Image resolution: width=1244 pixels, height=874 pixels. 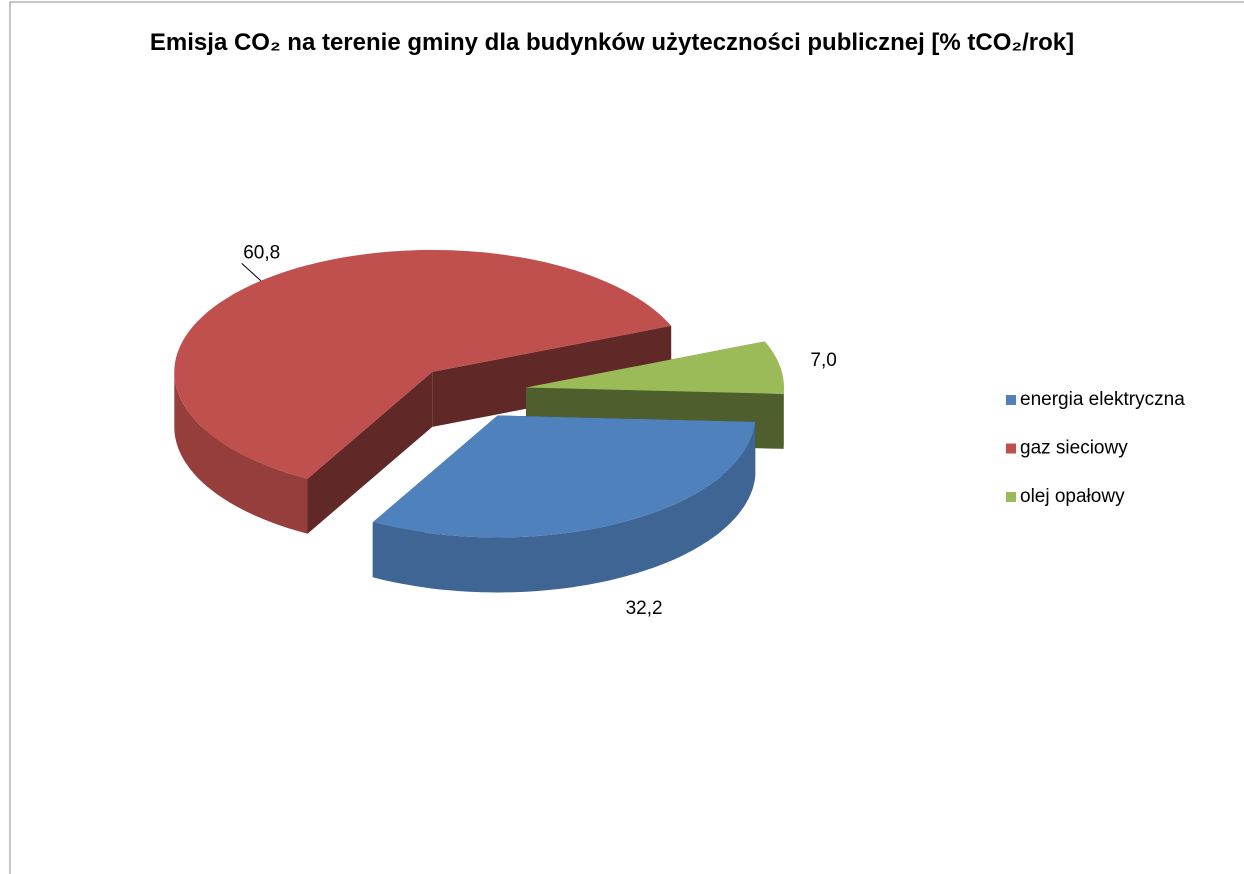 I want to click on data-label: 32,2, so click(x=644, y=608).